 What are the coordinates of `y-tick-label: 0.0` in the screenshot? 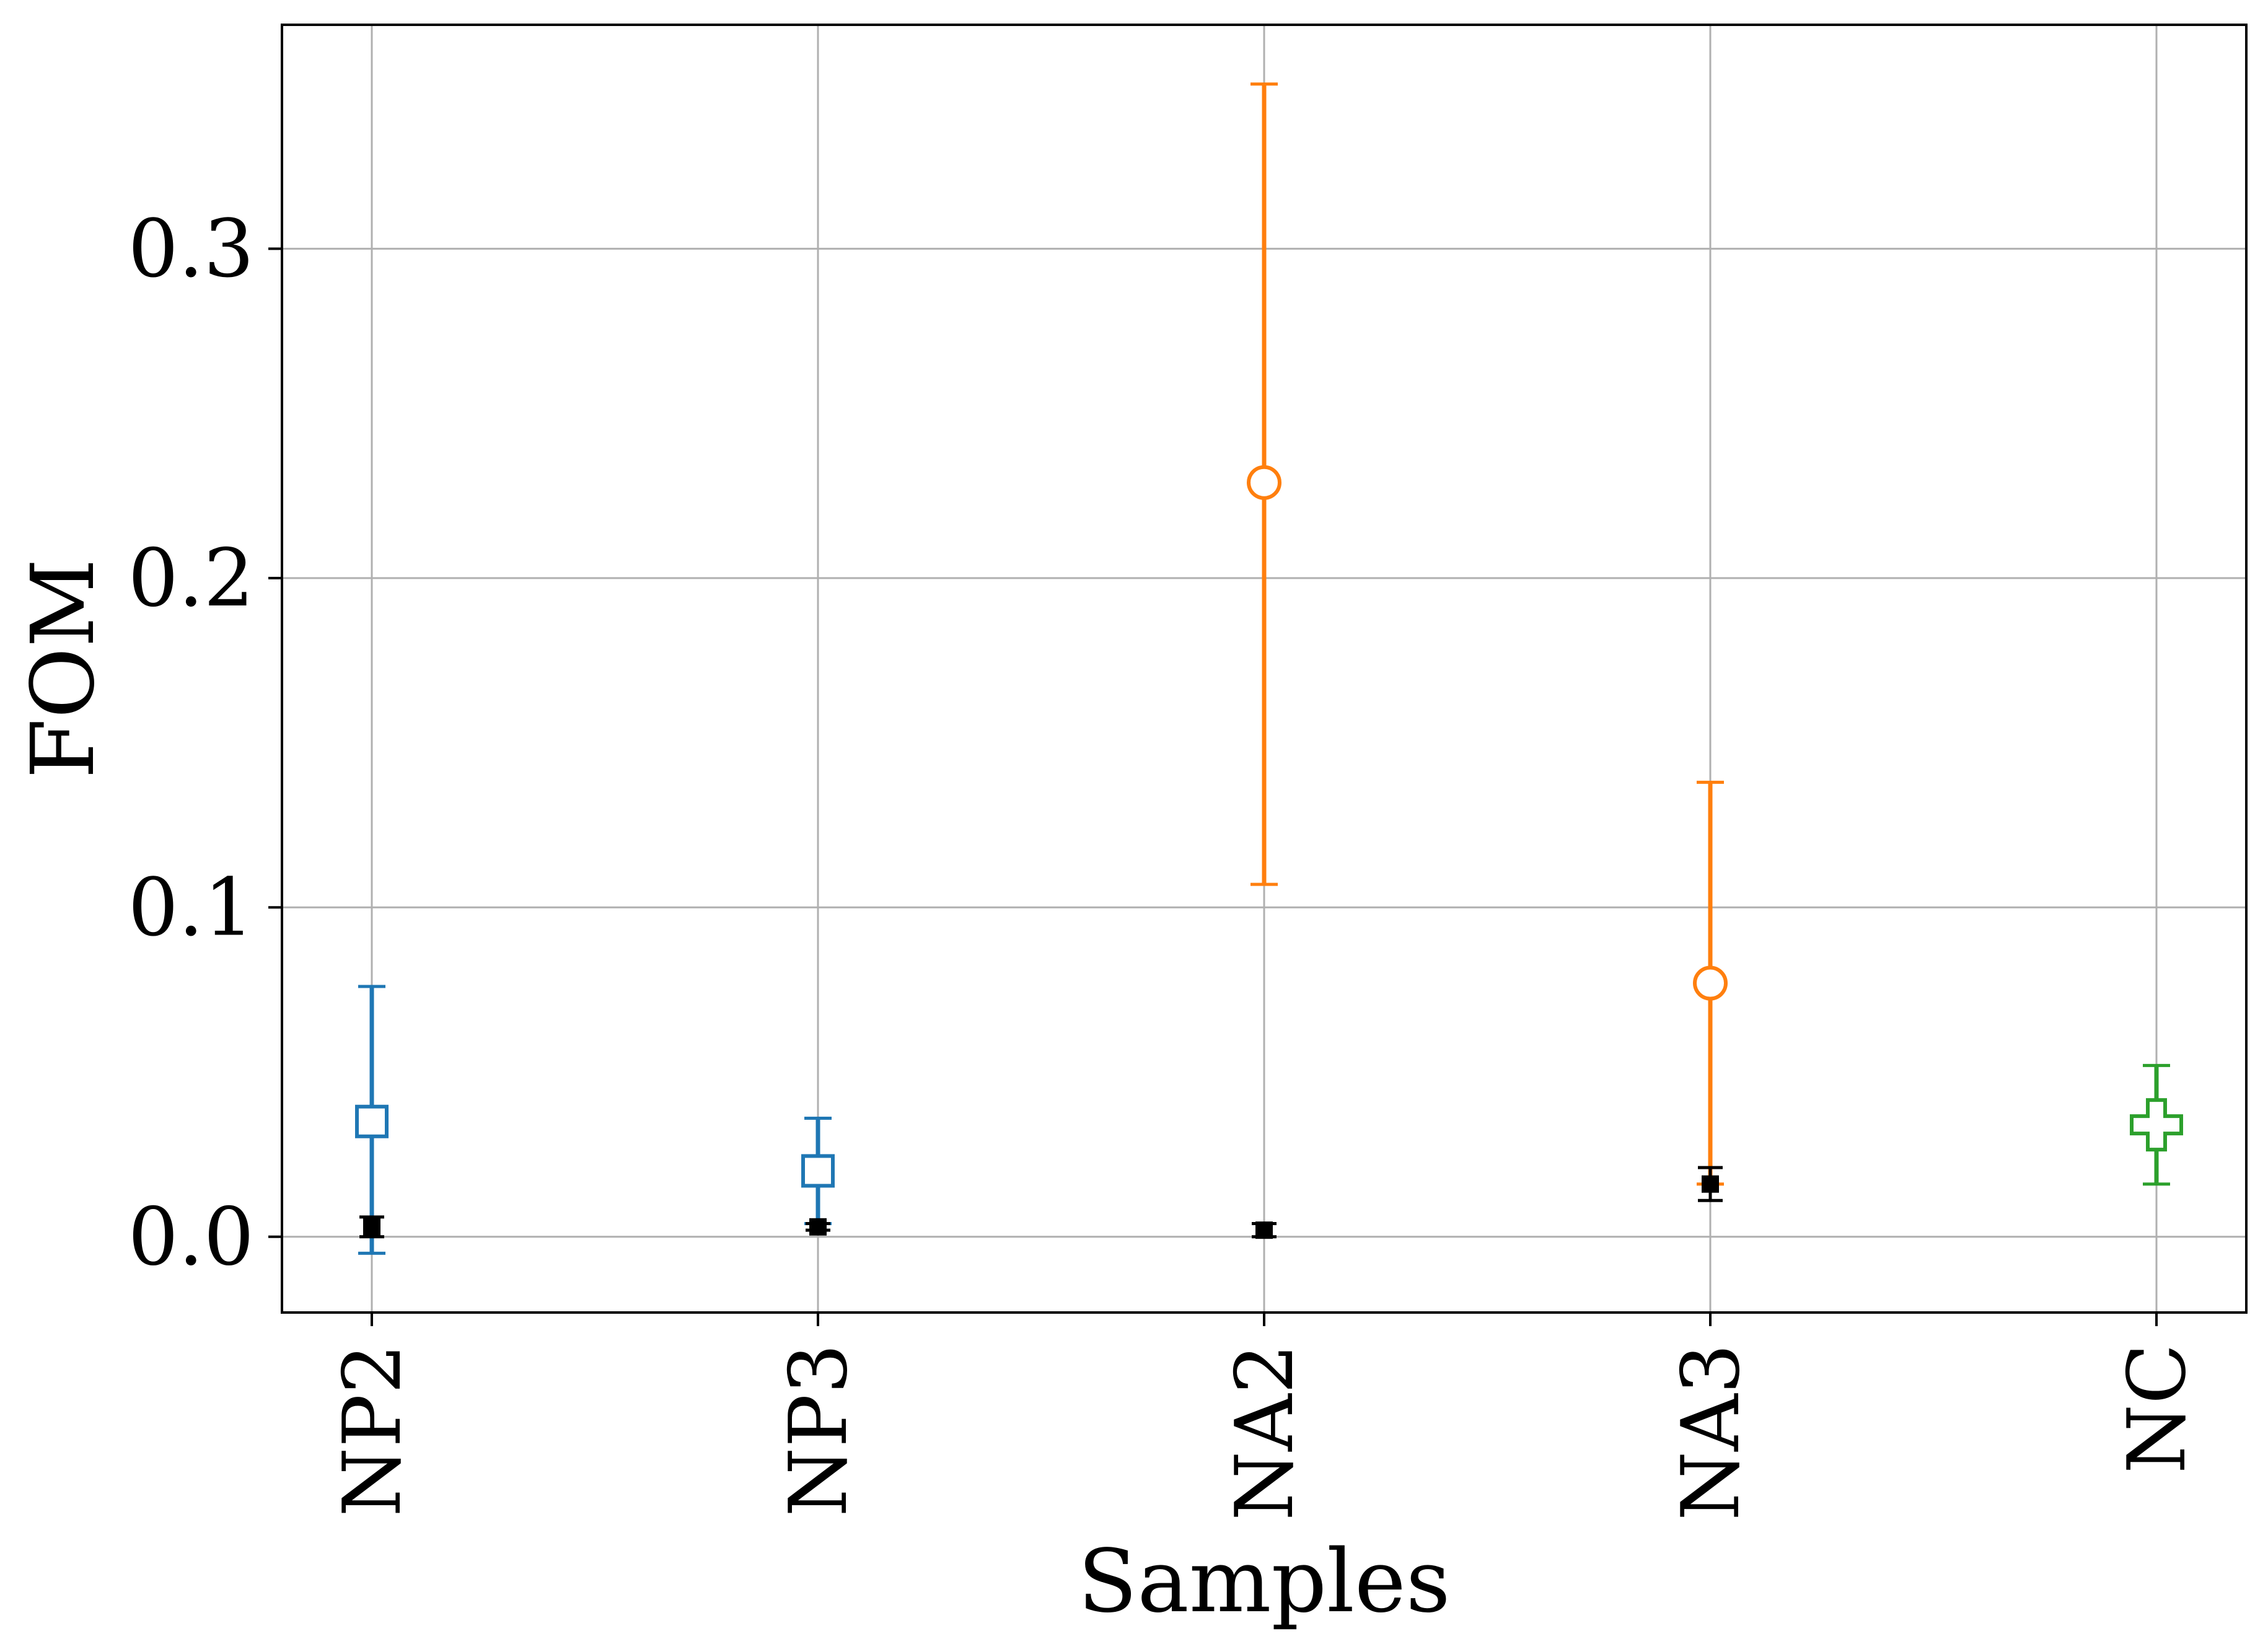 It's located at (191, 1237).